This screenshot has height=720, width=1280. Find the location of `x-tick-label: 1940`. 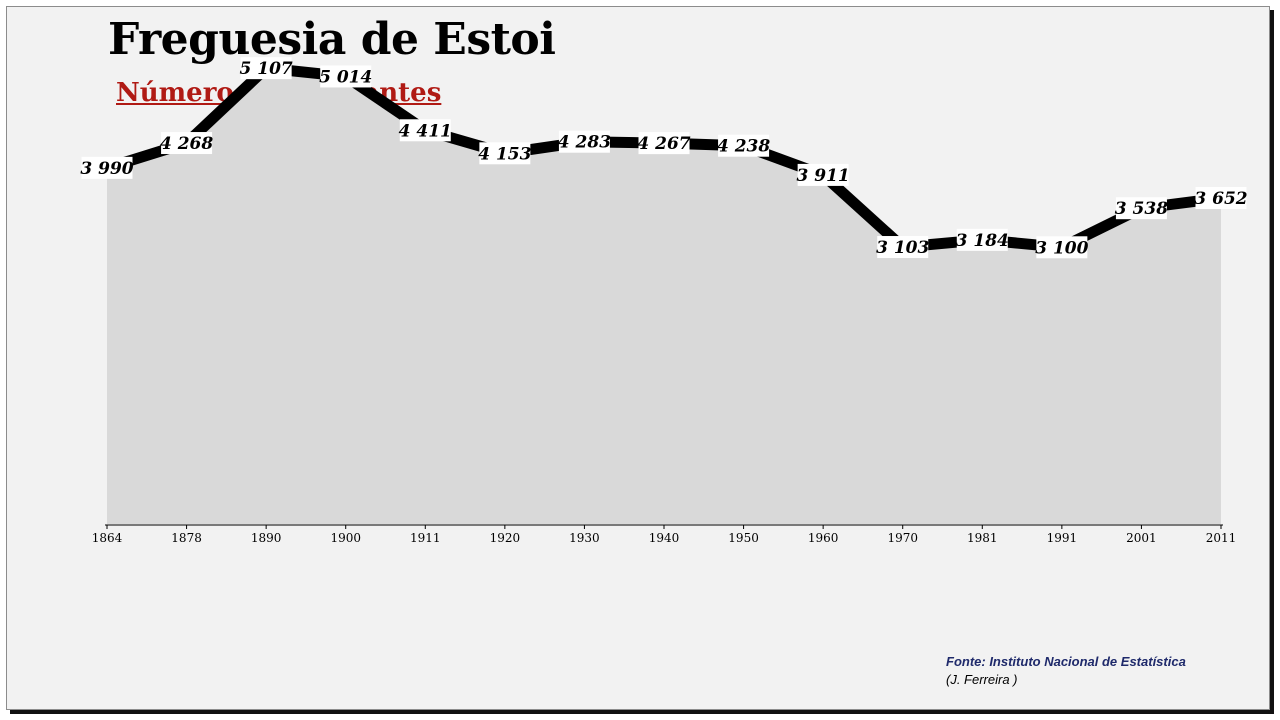

x-tick-label: 1940 is located at coordinates (664, 538).